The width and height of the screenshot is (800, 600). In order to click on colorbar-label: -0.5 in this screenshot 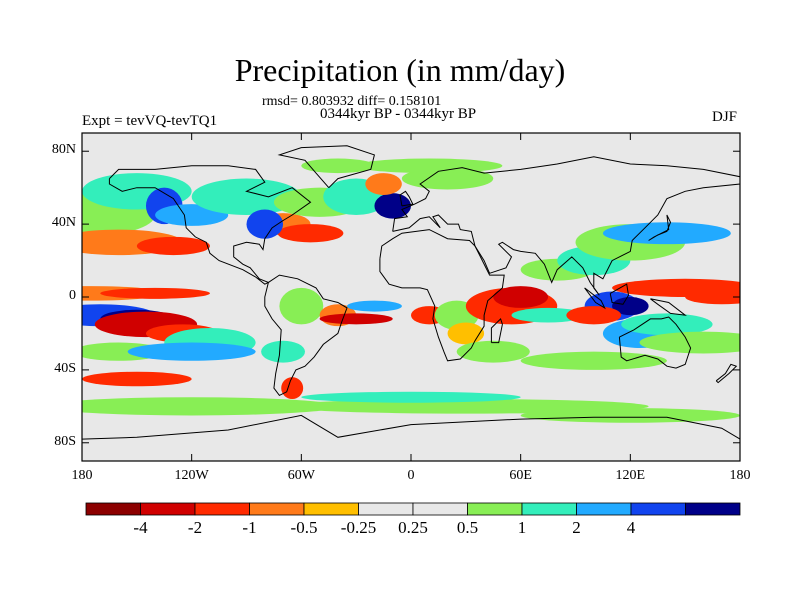, I will do `click(304, 527)`.